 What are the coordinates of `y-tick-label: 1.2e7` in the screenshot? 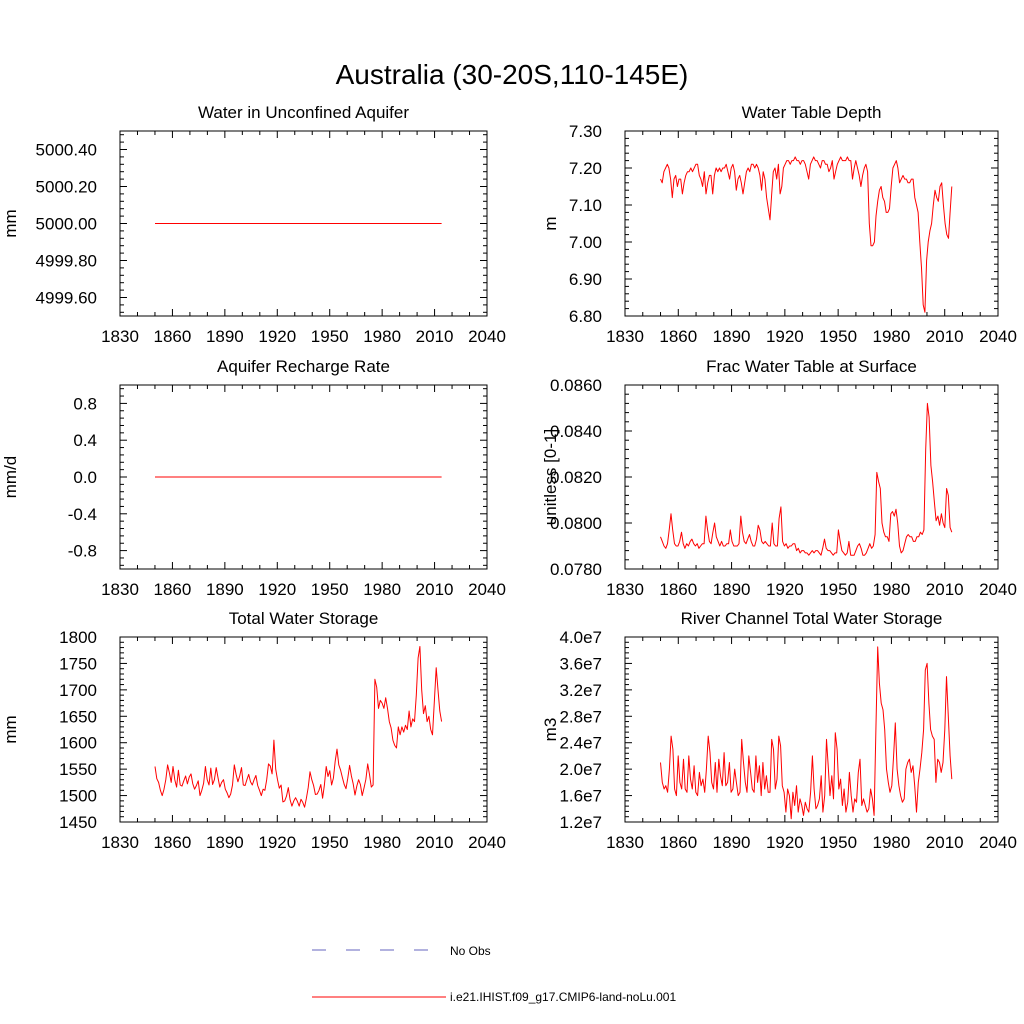 It's located at (580, 822).